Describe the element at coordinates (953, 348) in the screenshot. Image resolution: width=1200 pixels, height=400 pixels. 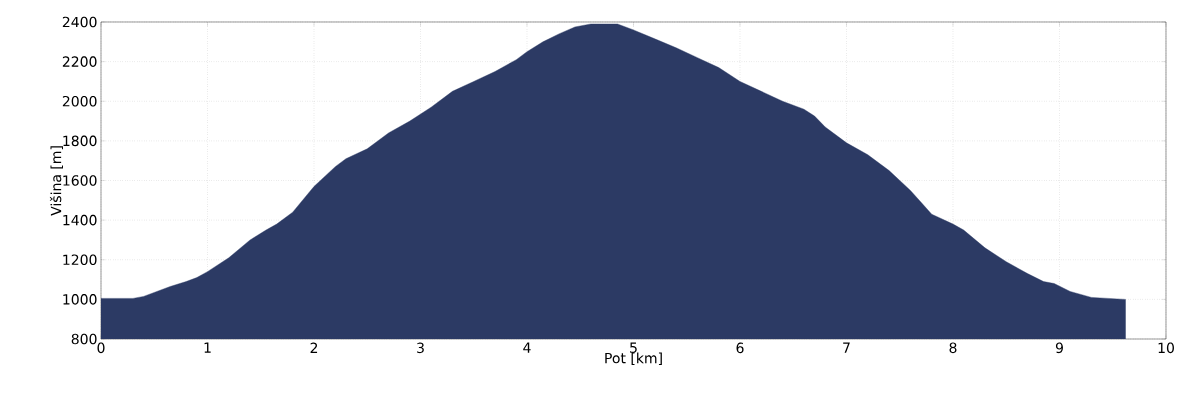
I see `x-tick-label: 8` at that location.